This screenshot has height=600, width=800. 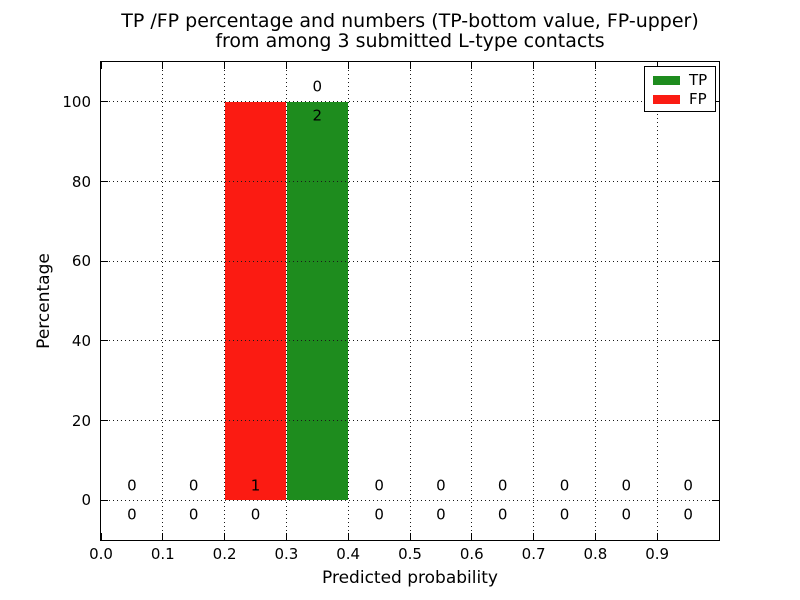 What do you see at coordinates (255, 301) in the screenshot?
I see `fp-bar` at bounding box center [255, 301].